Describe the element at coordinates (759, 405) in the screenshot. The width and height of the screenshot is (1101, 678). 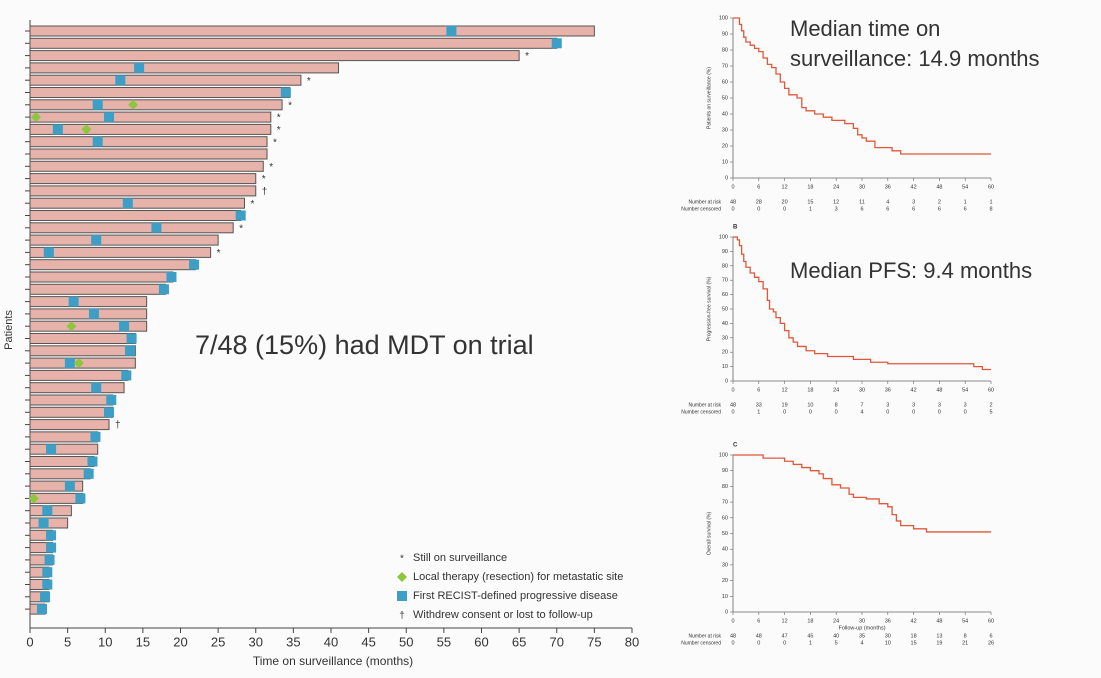
I see `at-risk: 33` at that location.